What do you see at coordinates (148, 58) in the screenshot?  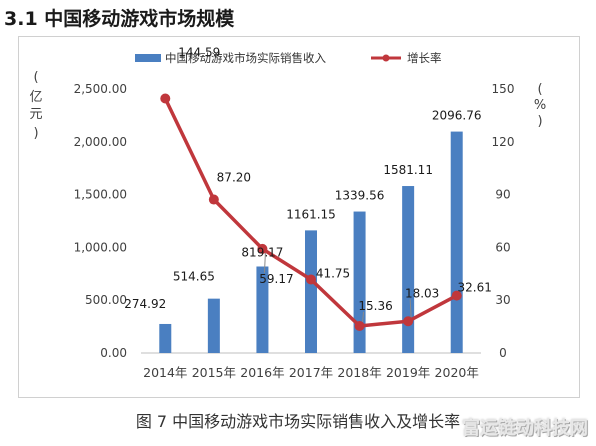 I see `legend-swatch-bar` at bounding box center [148, 58].